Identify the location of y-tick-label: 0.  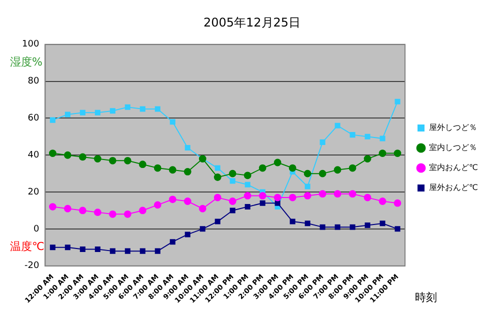
(36, 229).